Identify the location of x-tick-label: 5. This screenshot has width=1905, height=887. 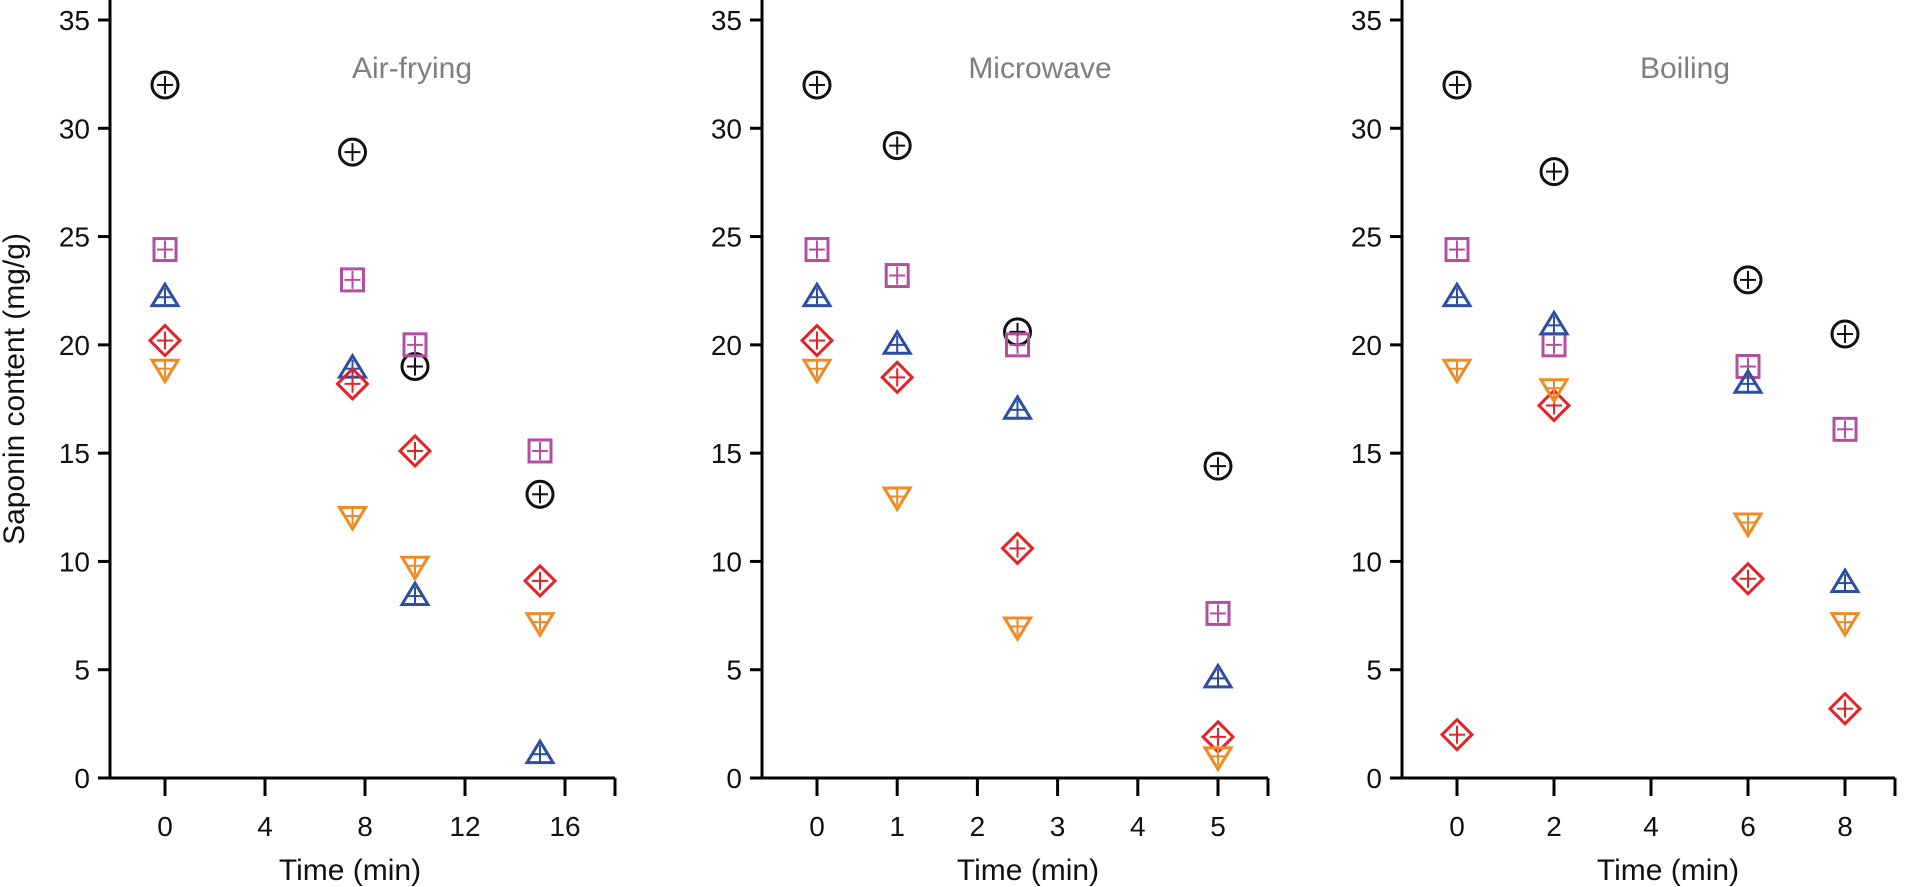
(1218, 826).